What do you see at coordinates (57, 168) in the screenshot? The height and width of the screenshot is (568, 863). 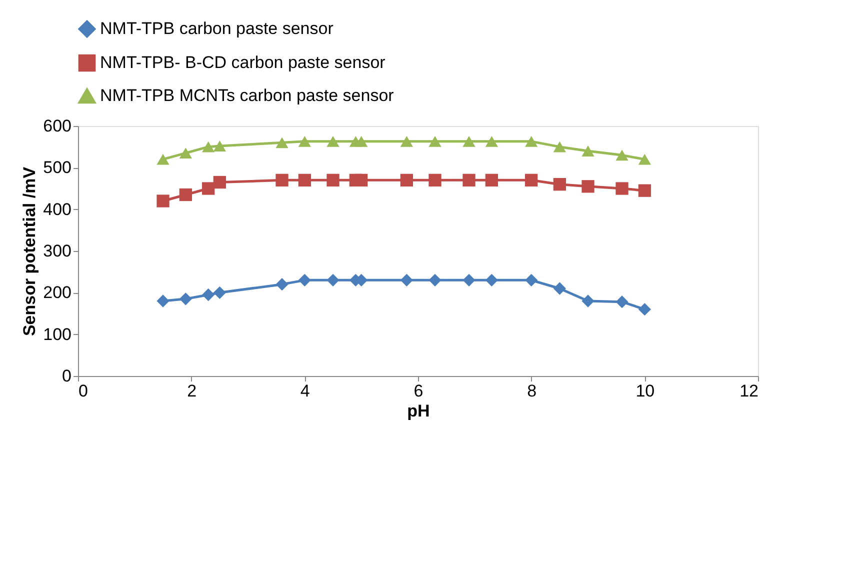 I see `y-tick-label: 500` at bounding box center [57, 168].